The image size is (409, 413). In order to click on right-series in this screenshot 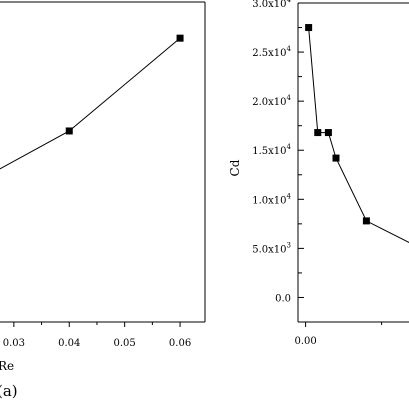, I will do `click(357, 134)`.